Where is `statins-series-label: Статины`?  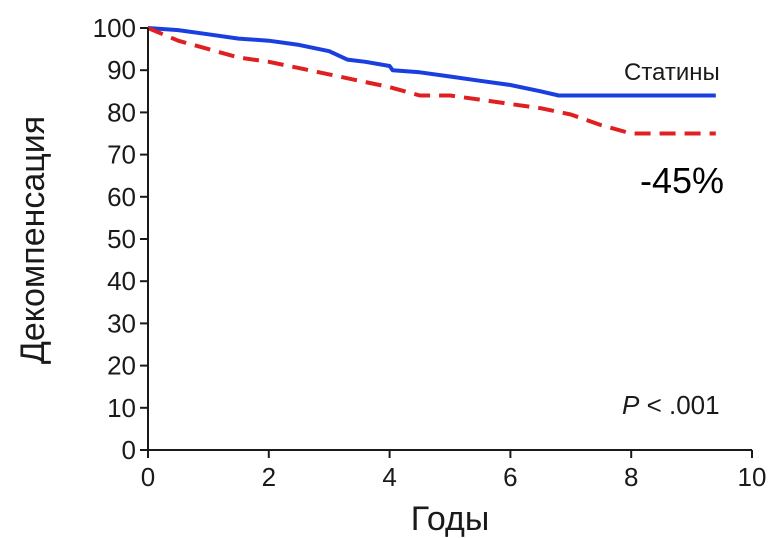 statins-series-label: Статины is located at coordinates (672, 72).